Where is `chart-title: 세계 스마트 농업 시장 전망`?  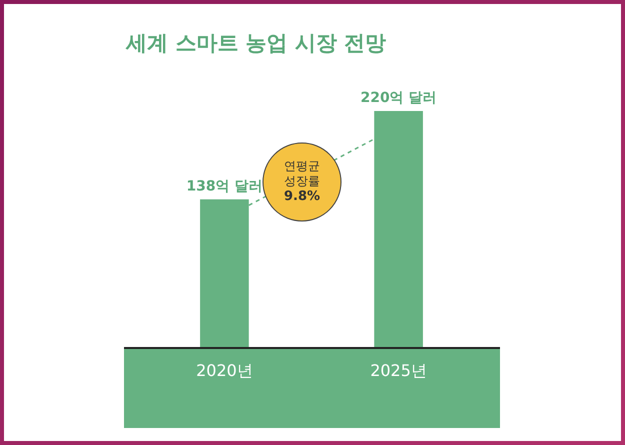 chart-title: 세계 스마트 농업 시장 전망 is located at coordinates (255, 43).